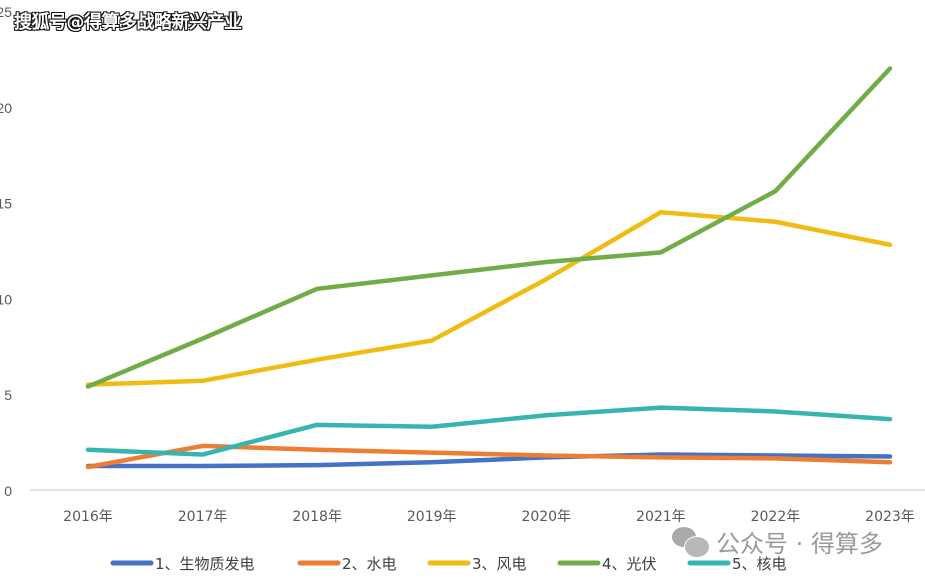 This screenshot has width=925, height=579. Describe the element at coordinates (6, 108) in the screenshot. I see `y-tick-label: 20` at that location.